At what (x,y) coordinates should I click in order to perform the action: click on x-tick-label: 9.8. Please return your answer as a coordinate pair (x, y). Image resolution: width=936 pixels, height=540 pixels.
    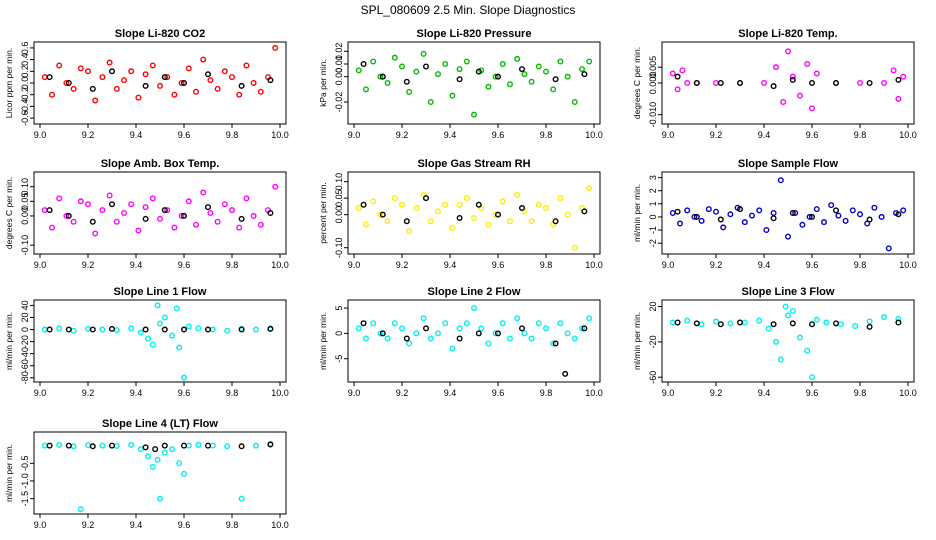
    Looking at the image, I should click on (860, 393).